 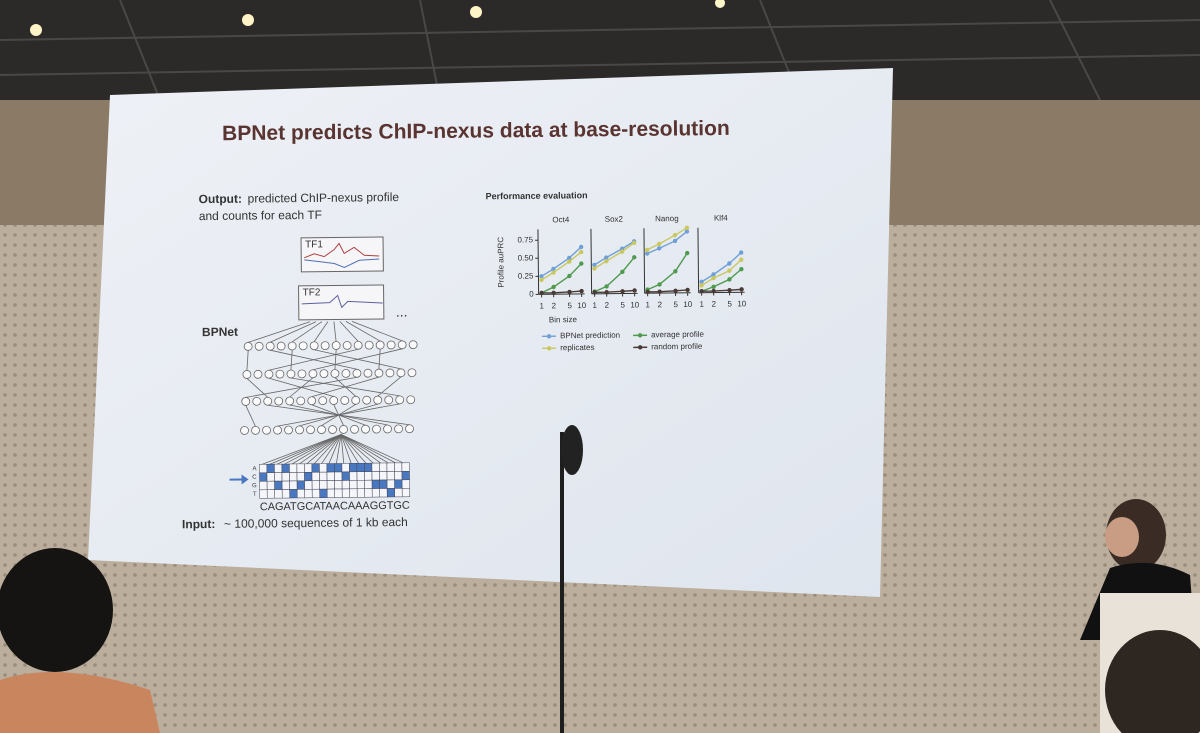 What do you see at coordinates (36, 30) in the screenshot?
I see `ceiling-light` at bounding box center [36, 30].